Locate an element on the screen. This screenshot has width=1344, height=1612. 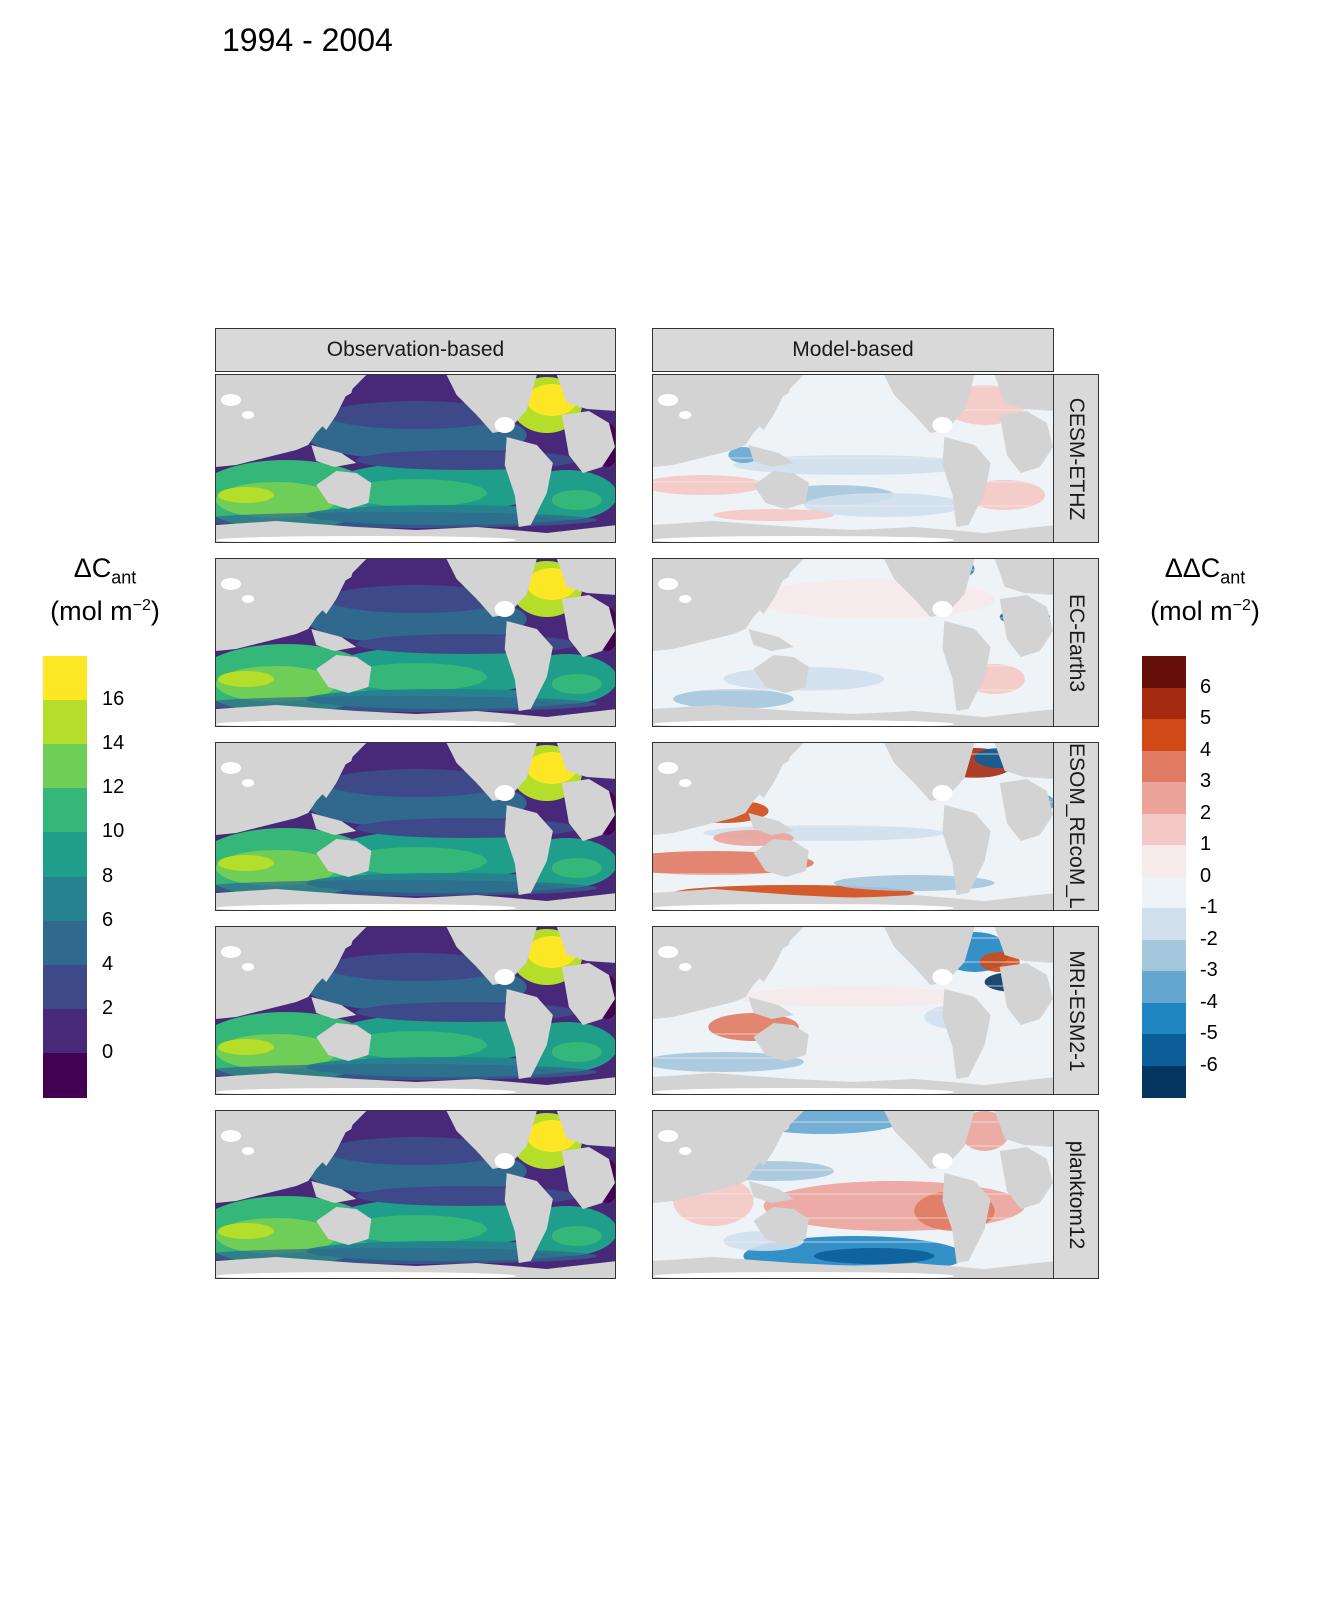
row-label-strip: CESM-ETHZ is located at coordinates (1076, 458).